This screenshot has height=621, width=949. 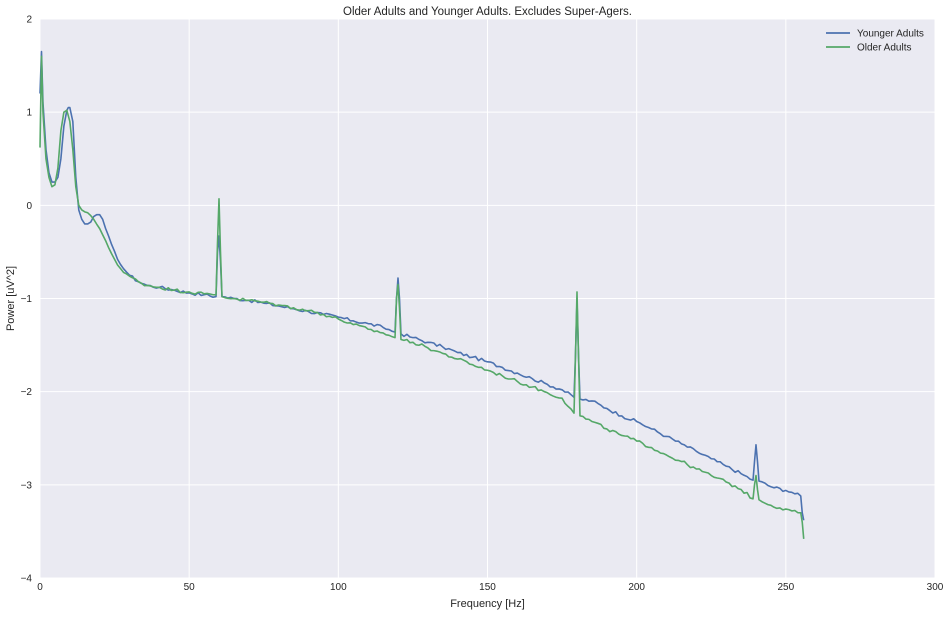 What do you see at coordinates (636, 587) in the screenshot?
I see `x-tick-label: 200` at bounding box center [636, 587].